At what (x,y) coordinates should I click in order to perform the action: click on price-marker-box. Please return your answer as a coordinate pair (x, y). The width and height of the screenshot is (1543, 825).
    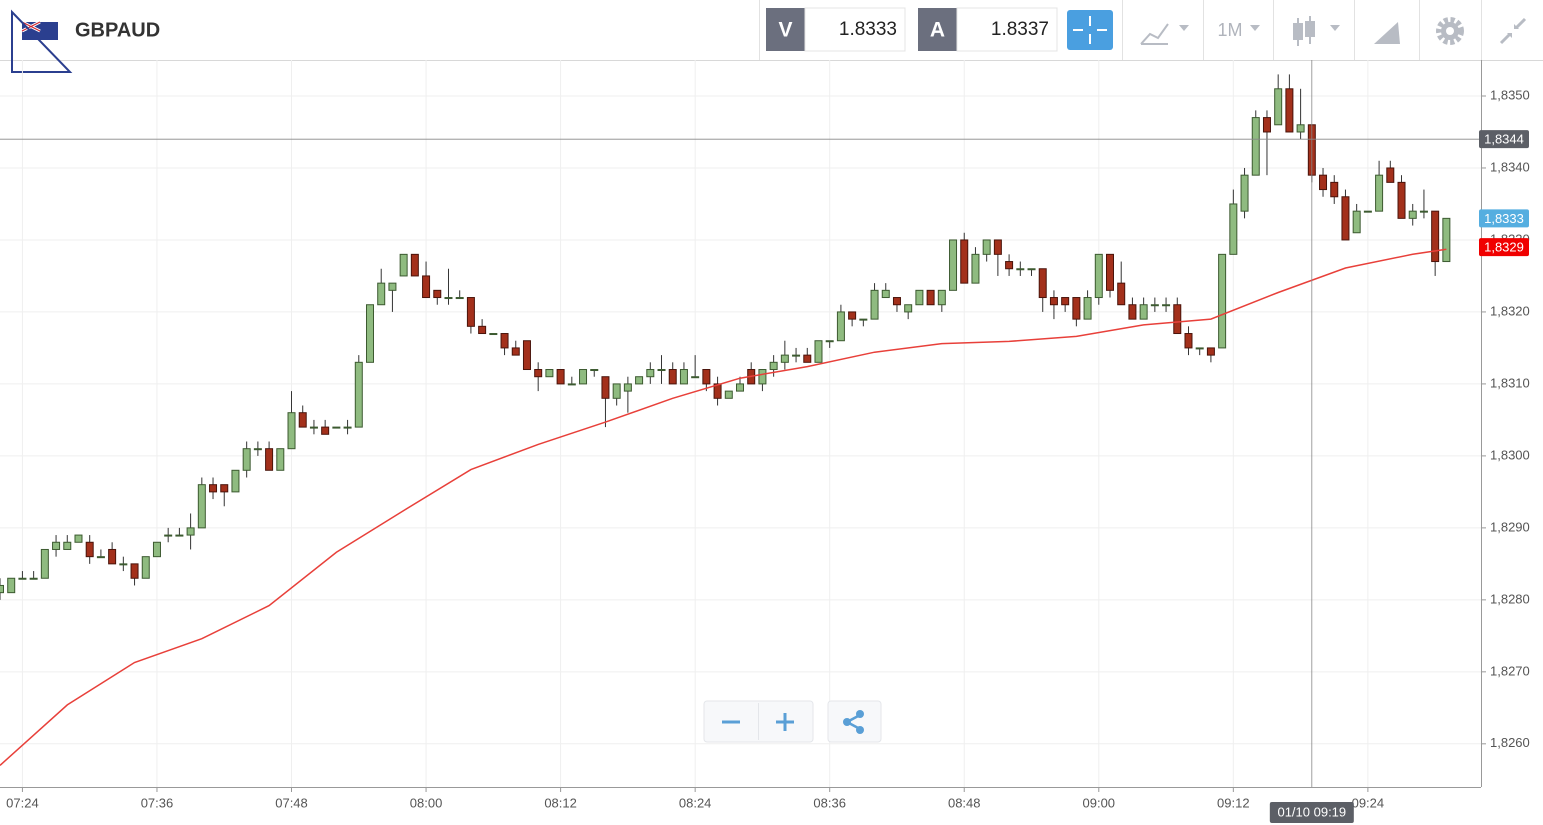
    Looking at the image, I should click on (1504, 218).